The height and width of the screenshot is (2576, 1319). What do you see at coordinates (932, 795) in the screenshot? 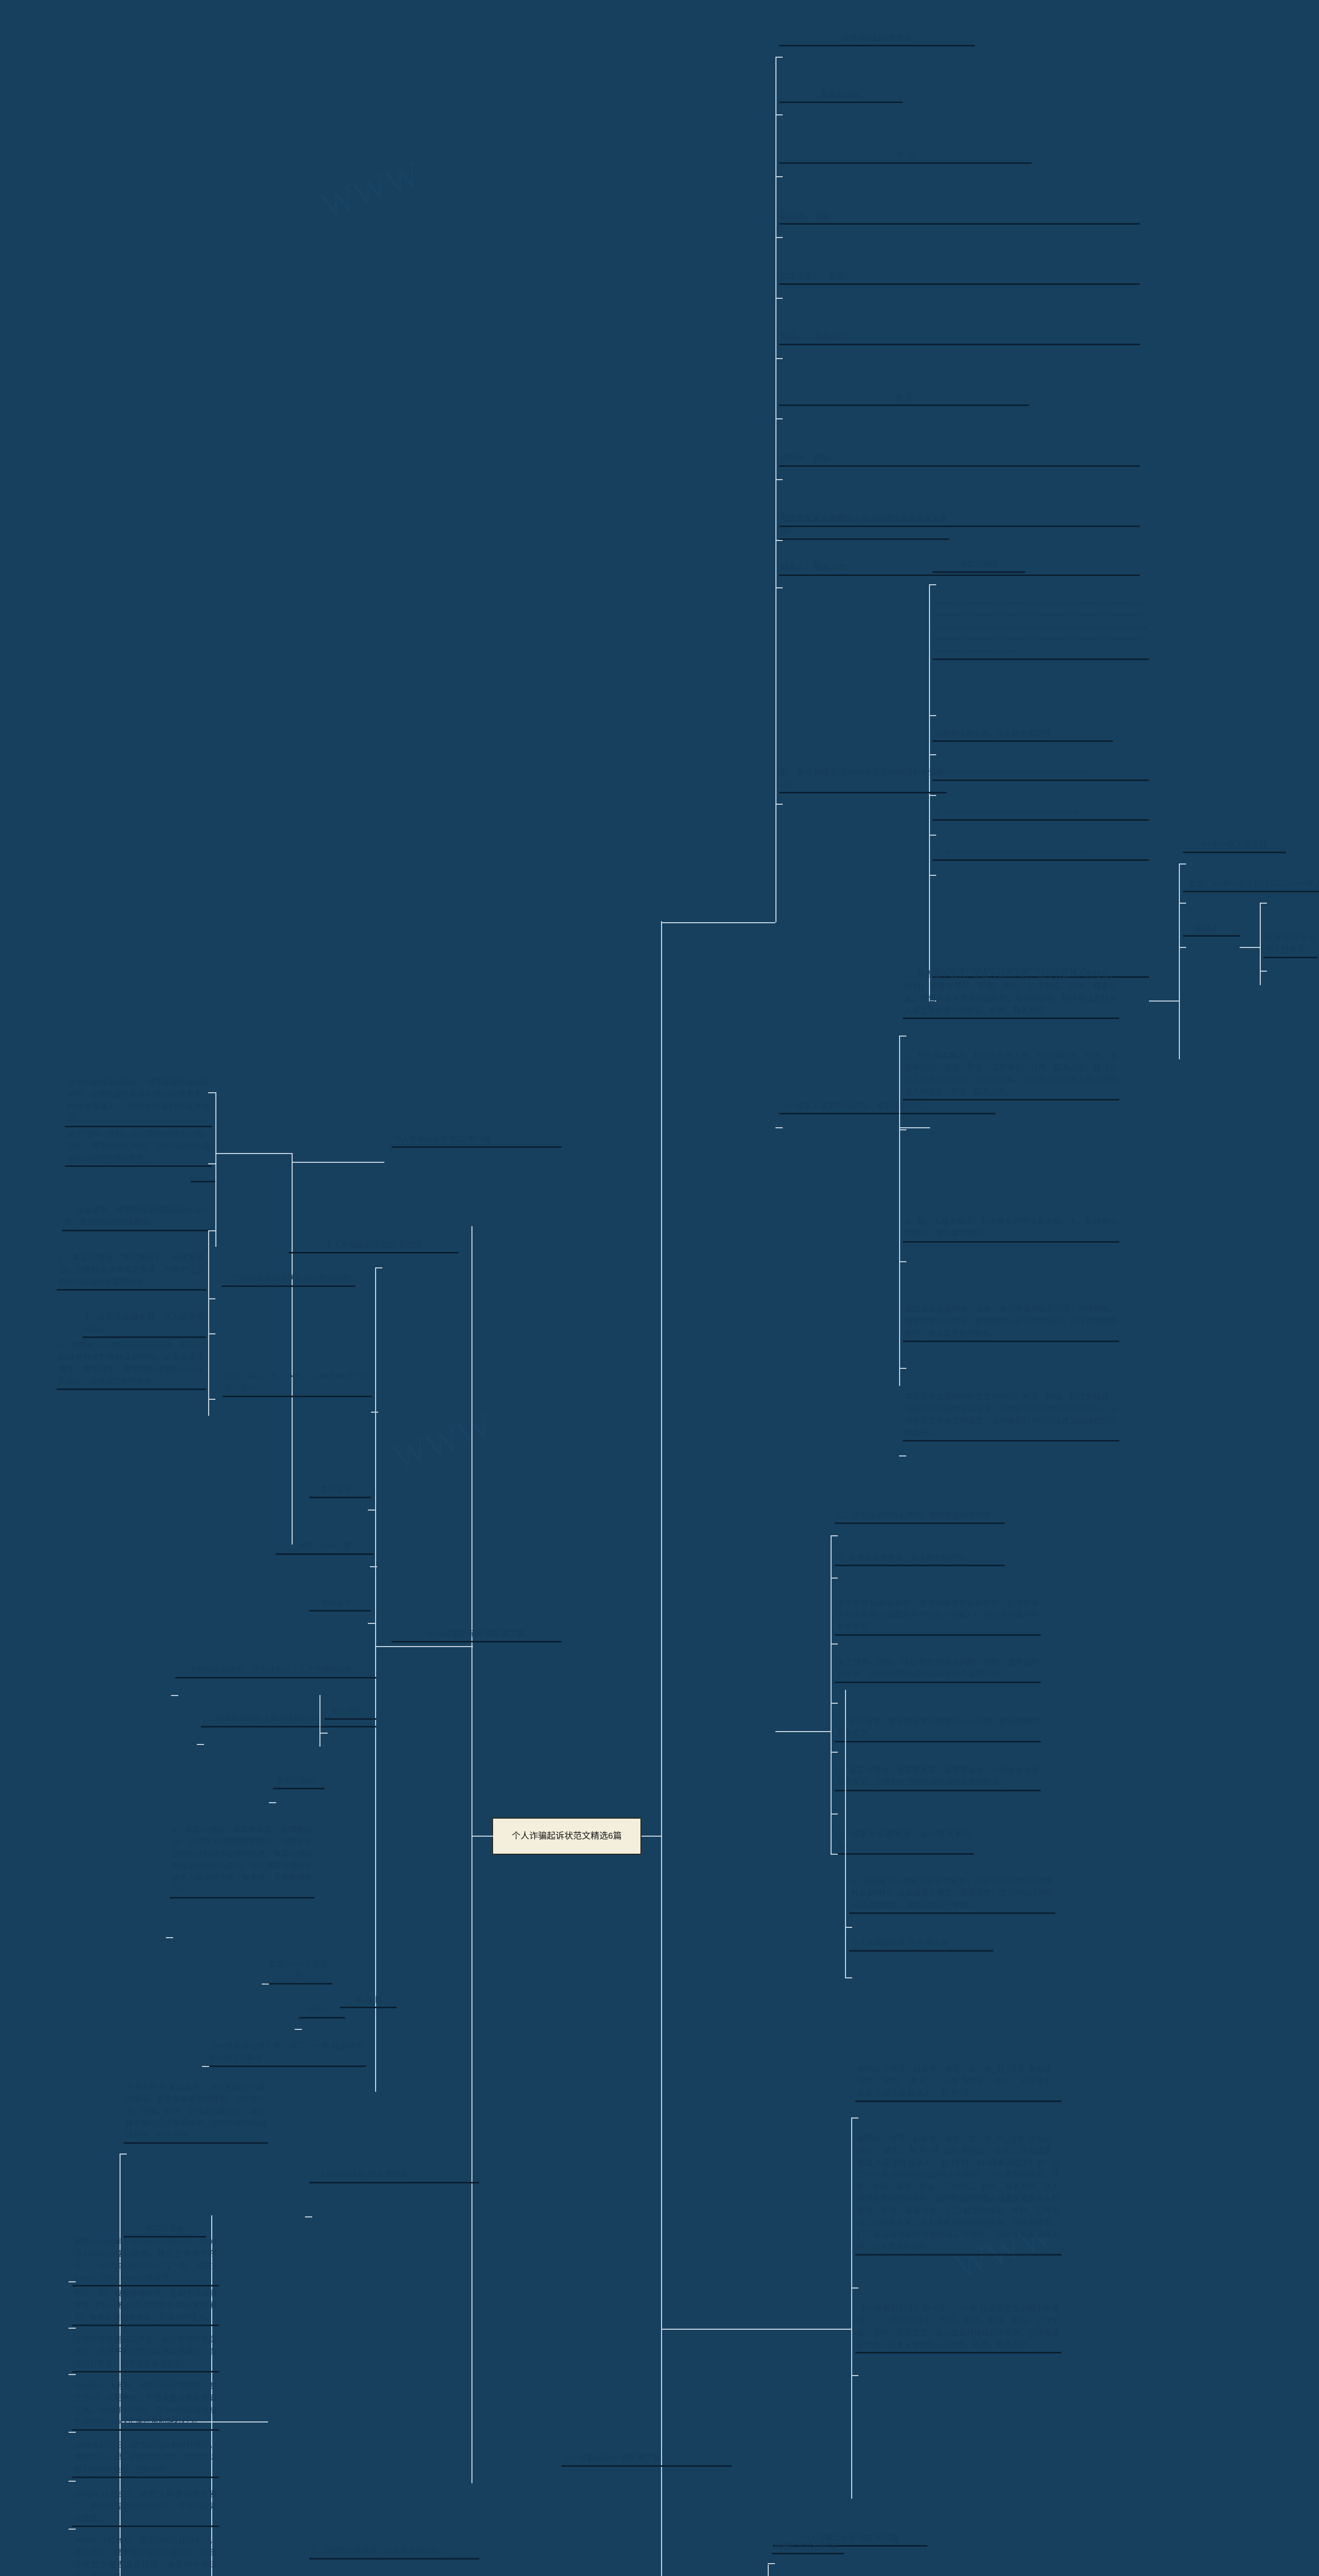
I see `facts-child-1-tick` at bounding box center [932, 795].